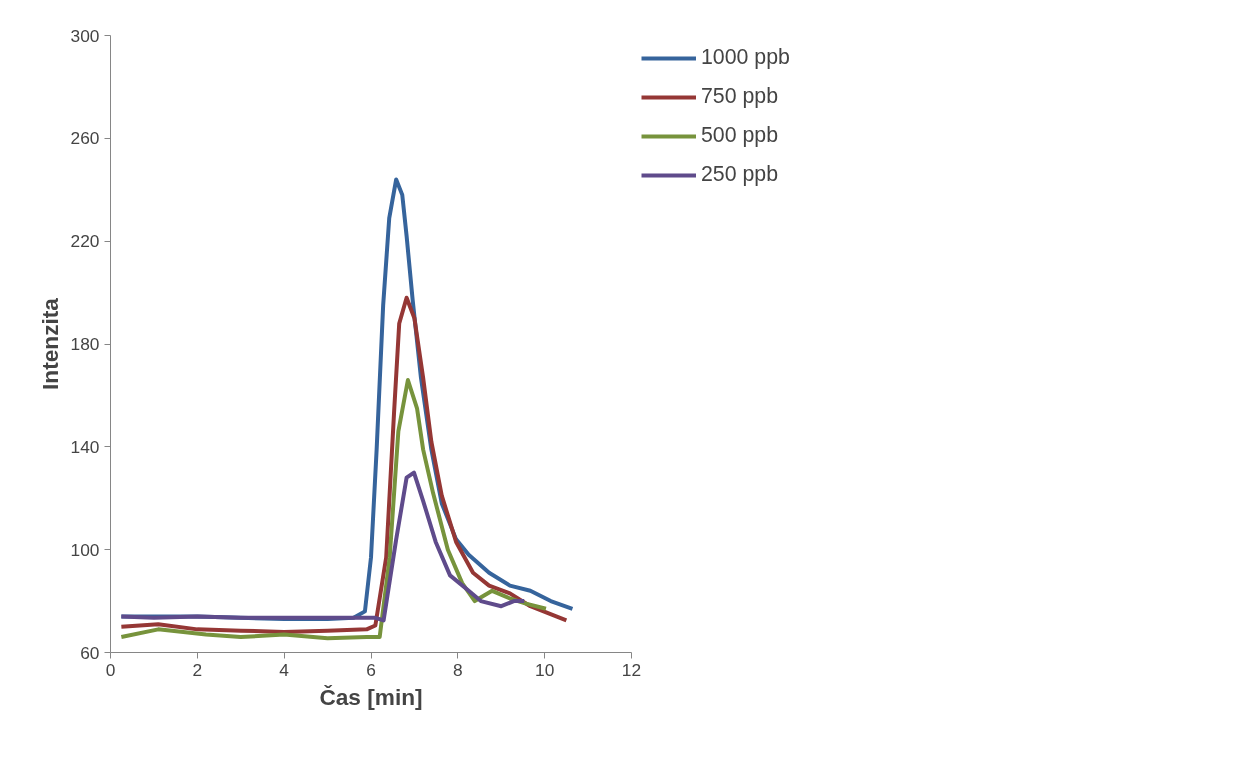 The image size is (1253, 760). I want to click on x-tick-label: 6, so click(371, 669).